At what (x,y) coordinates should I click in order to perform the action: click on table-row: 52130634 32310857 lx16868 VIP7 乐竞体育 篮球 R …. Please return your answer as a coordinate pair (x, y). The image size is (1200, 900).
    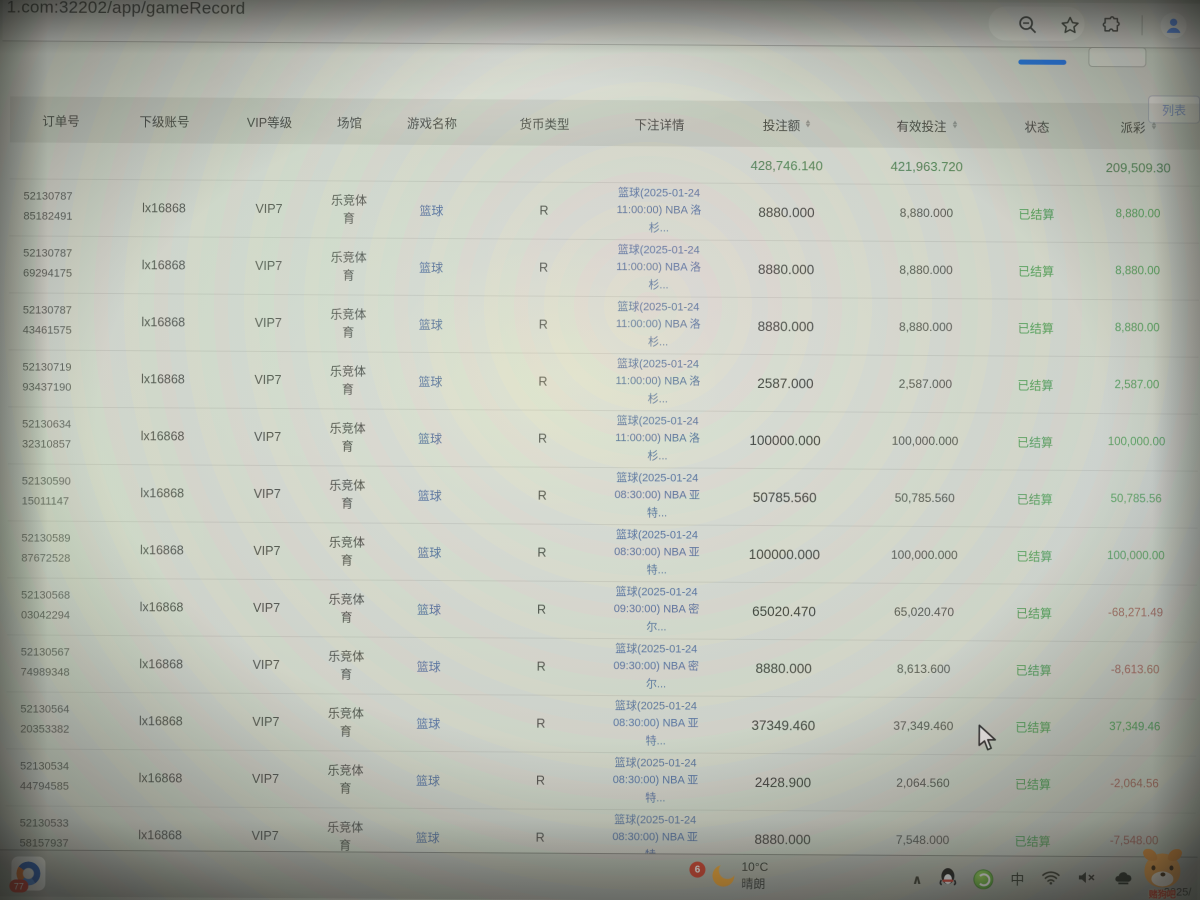
    Looking at the image, I should click on (603, 438).